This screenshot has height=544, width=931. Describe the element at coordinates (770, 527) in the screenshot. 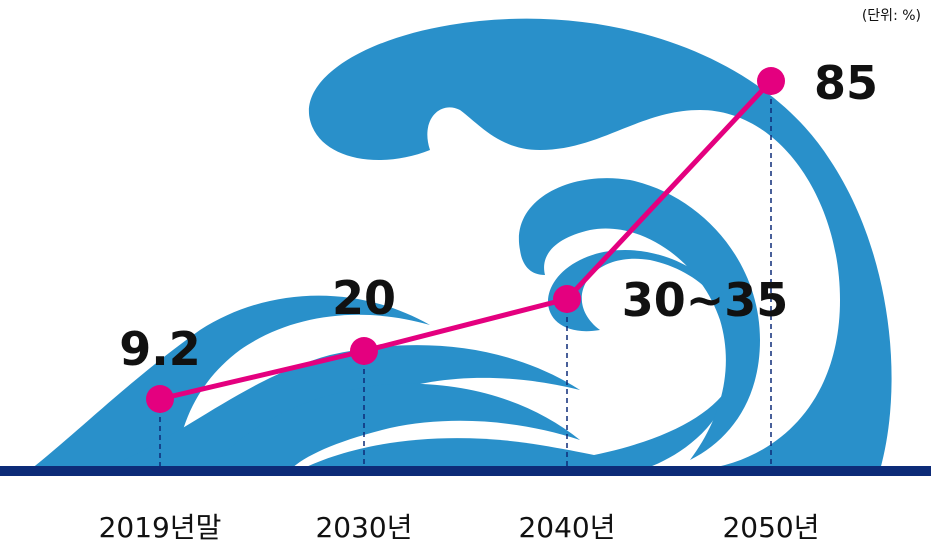

I see `x-tick-label-3: 2050년` at that location.